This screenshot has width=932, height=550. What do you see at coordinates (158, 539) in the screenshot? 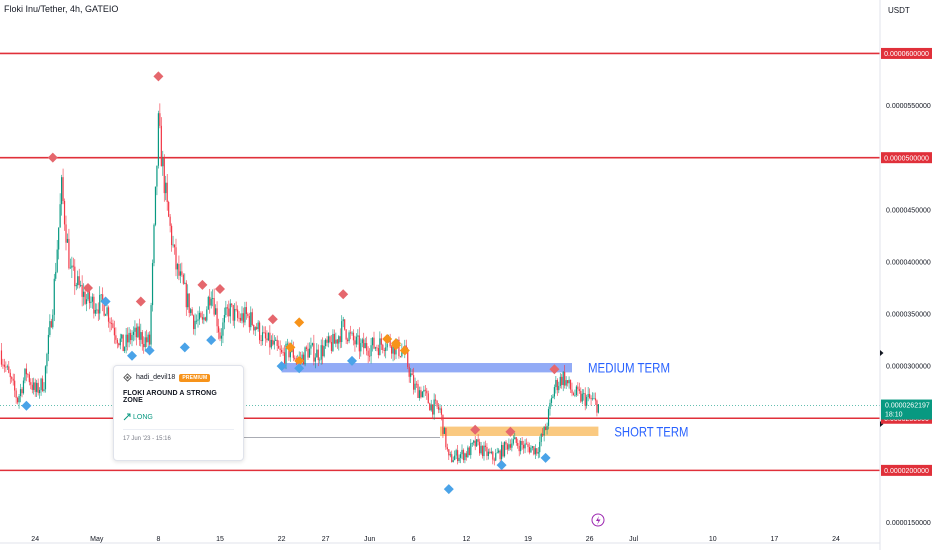
I see `x-tick-label: 8` at bounding box center [158, 539].